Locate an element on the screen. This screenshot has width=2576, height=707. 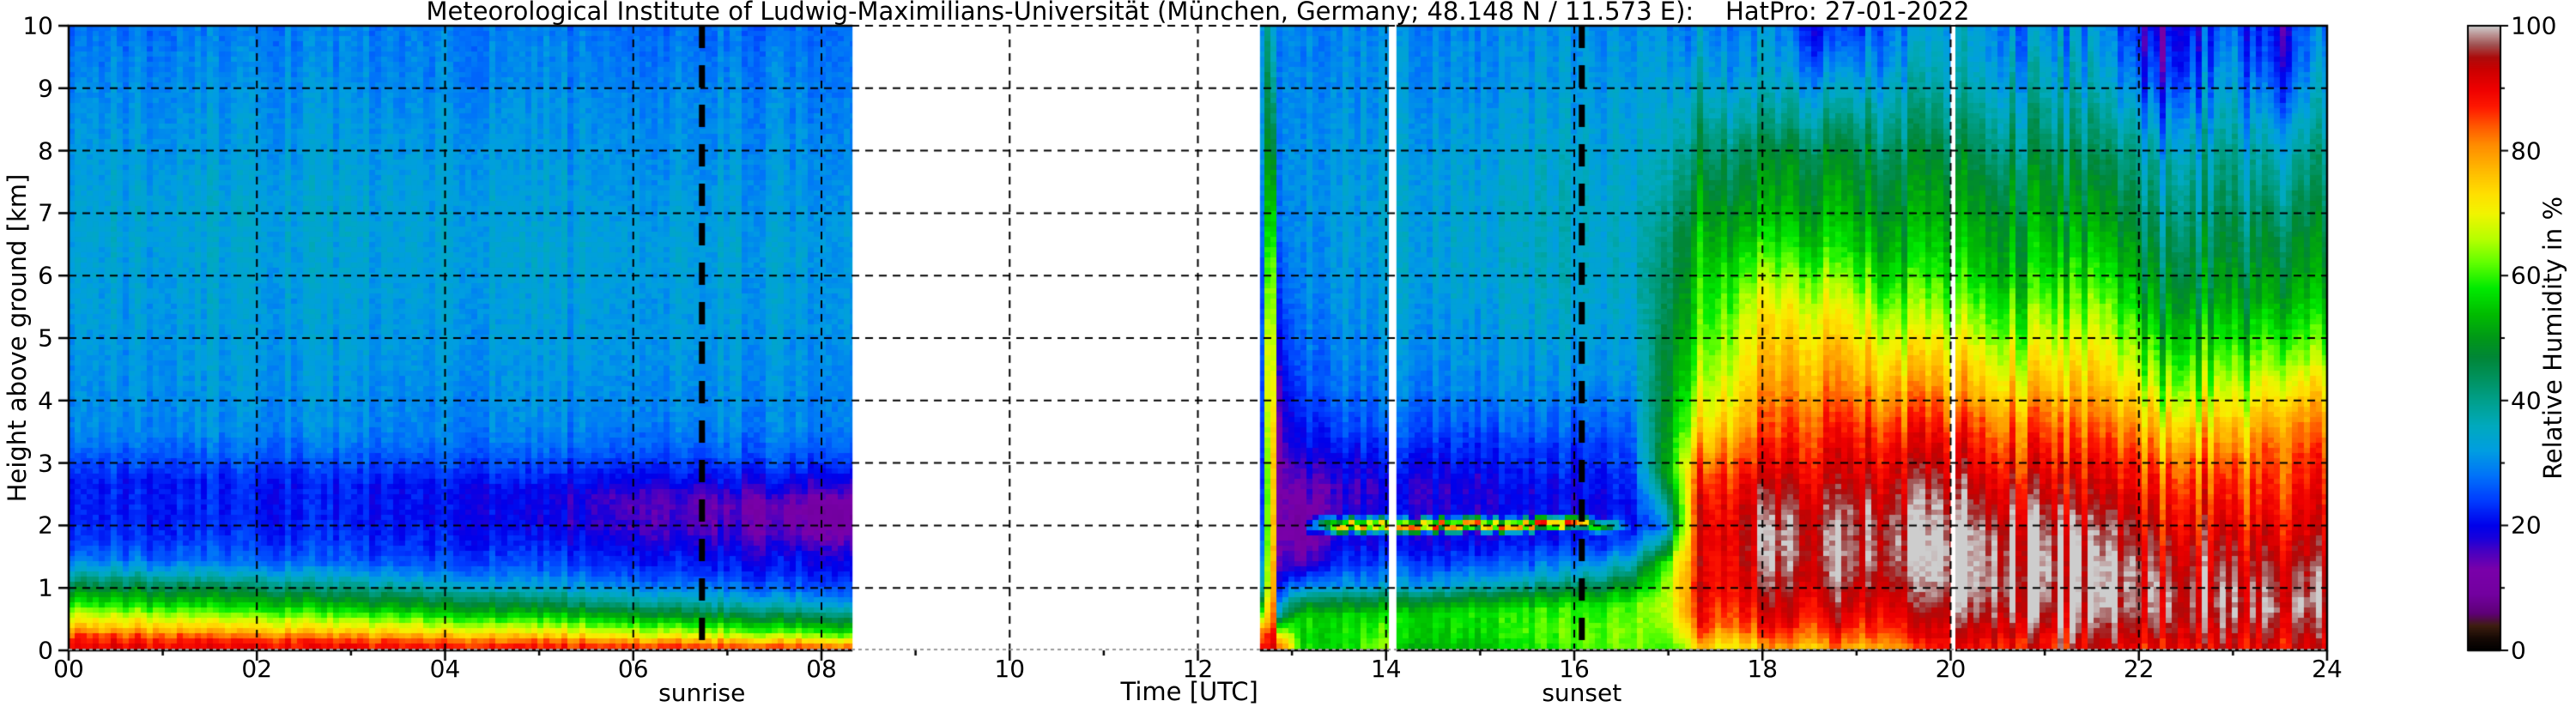
y-tick-label: 10 is located at coordinates (37, 26).